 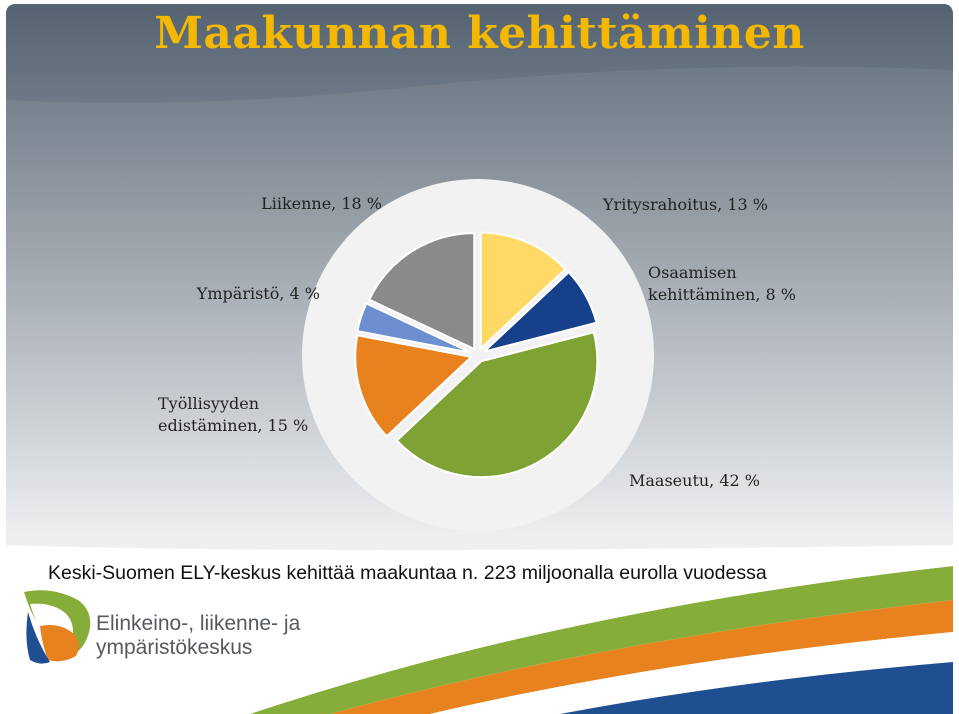 What do you see at coordinates (233, 425) in the screenshot?
I see `pie-label-line: edistäminen, 15 %` at bounding box center [233, 425].